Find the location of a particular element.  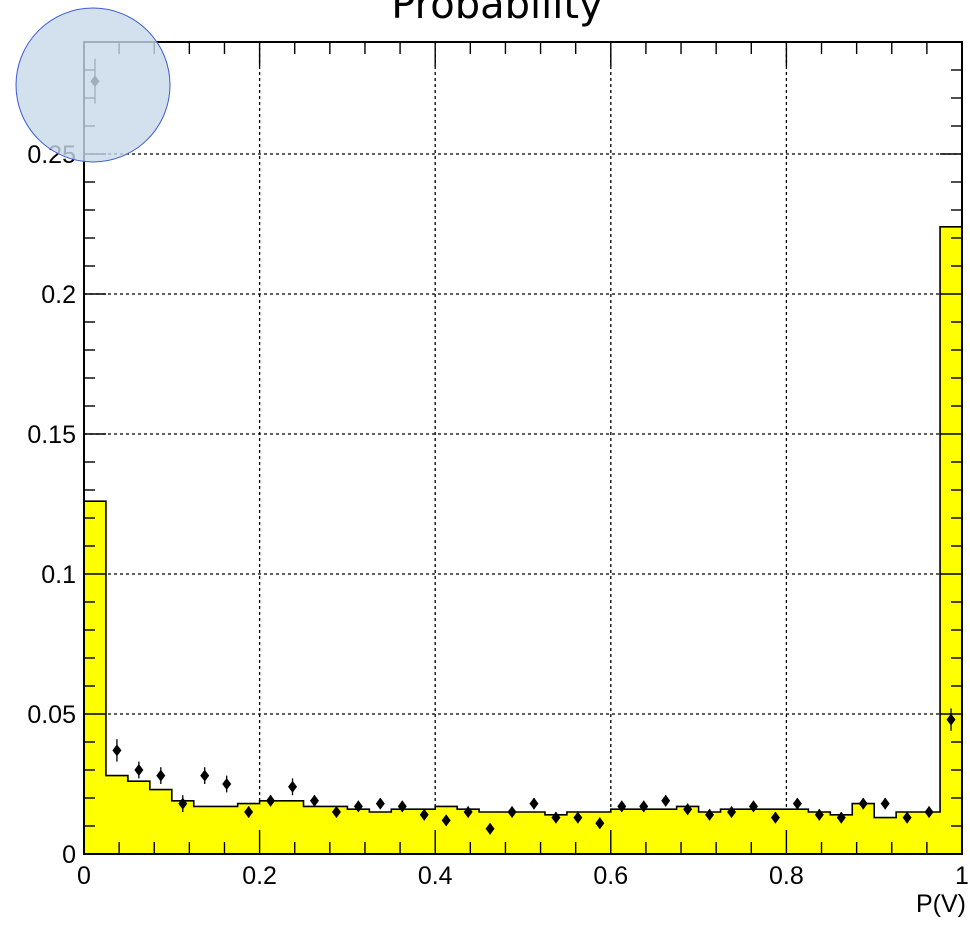

x-axis-label: P(V) is located at coordinates (941, 904).